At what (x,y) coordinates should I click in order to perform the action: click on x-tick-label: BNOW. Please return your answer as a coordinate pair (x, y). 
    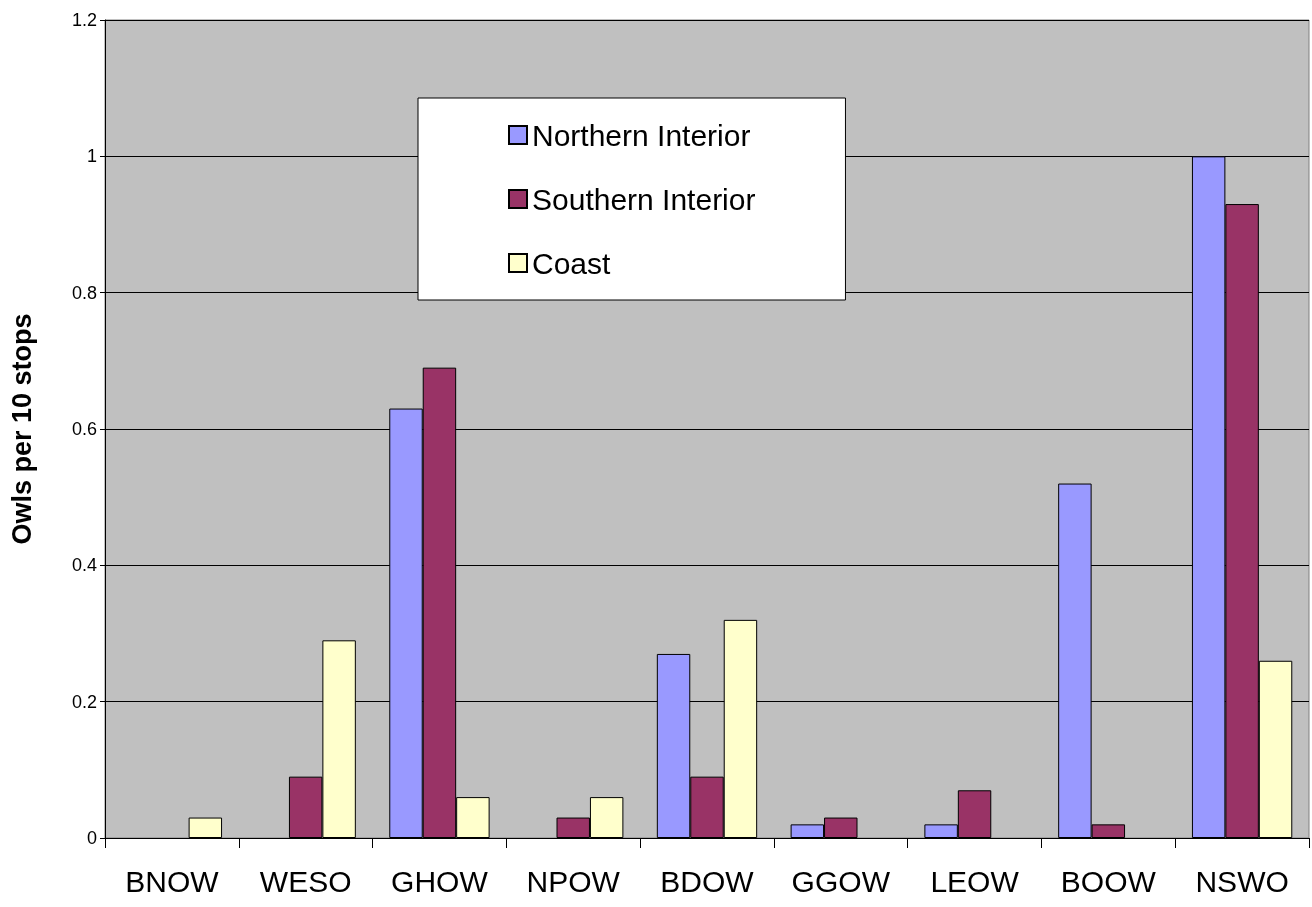
    Looking at the image, I should click on (172, 881).